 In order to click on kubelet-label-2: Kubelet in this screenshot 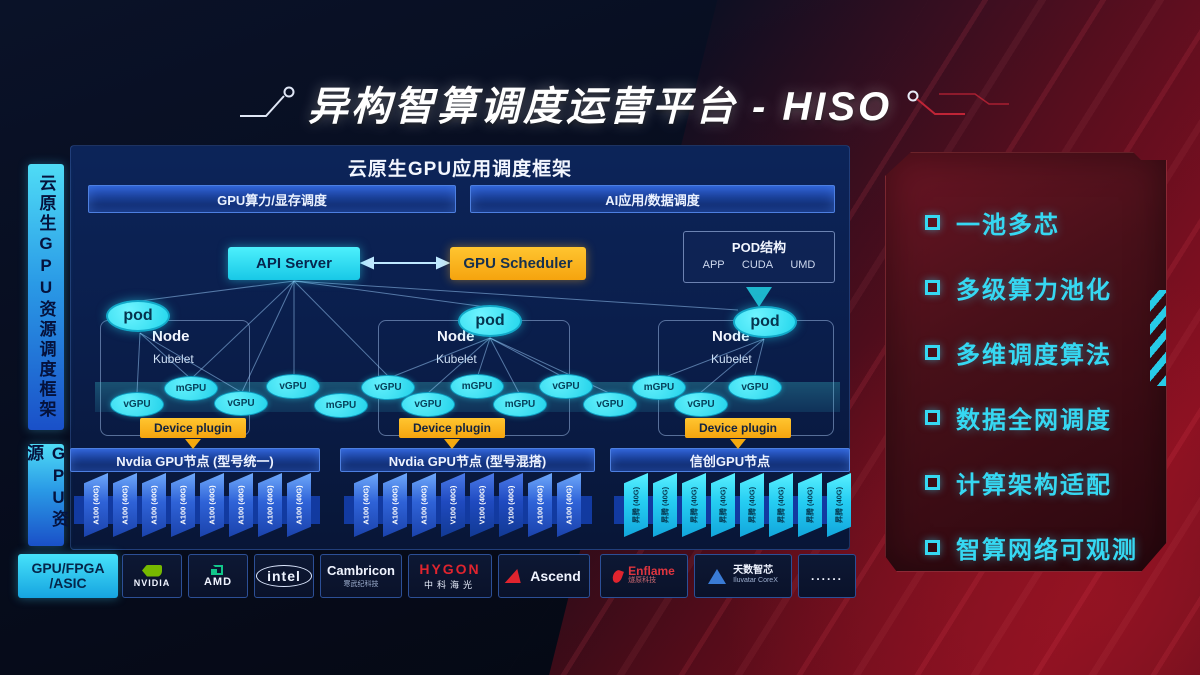, I will do `click(456, 359)`.